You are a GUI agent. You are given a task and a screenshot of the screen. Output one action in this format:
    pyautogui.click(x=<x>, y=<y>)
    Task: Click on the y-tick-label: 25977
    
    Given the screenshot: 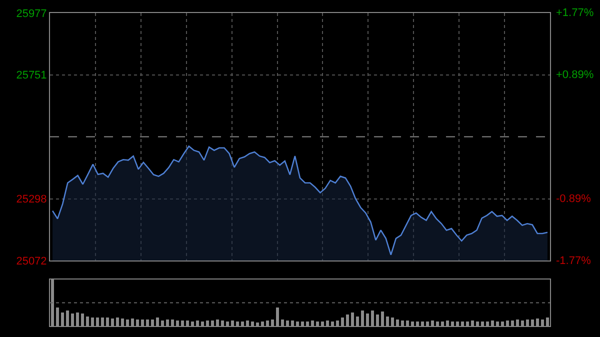 What is the action you would take?
    pyautogui.click(x=31, y=14)
    